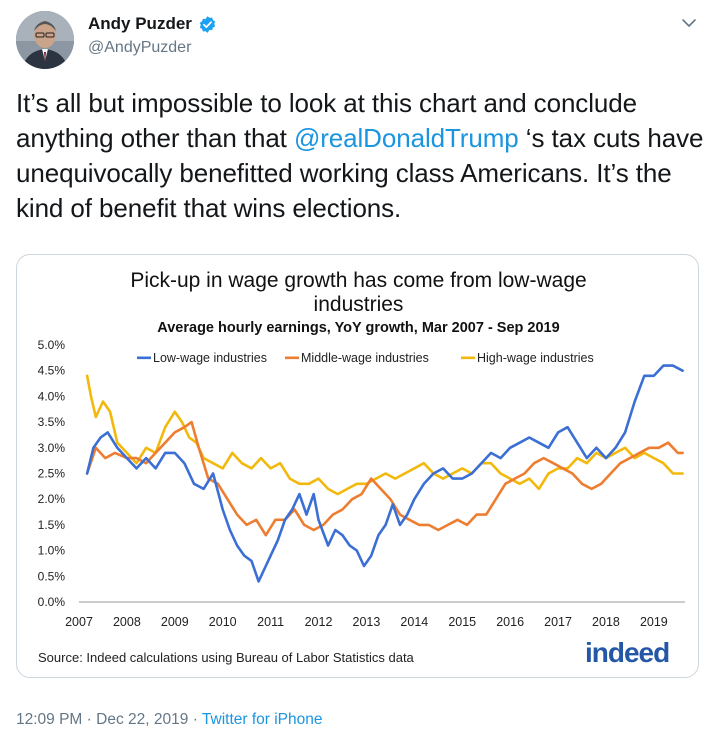 The image size is (716, 747). What do you see at coordinates (142, 719) in the screenshot?
I see `tweet-date: Dec 22, 2019` at bounding box center [142, 719].